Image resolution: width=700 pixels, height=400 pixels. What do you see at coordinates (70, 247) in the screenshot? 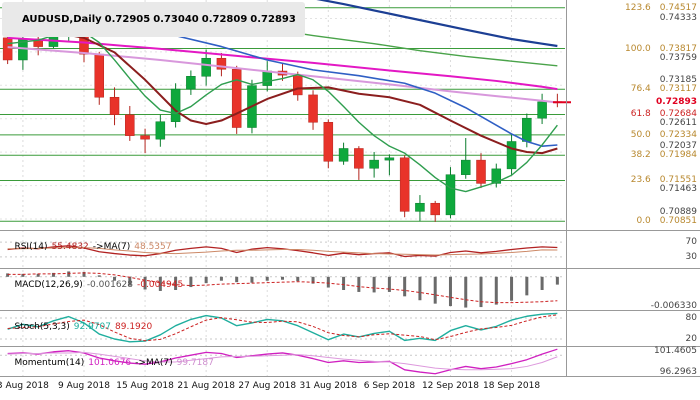
I see `rsi-value: 55.4832` at bounding box center [70, 247].